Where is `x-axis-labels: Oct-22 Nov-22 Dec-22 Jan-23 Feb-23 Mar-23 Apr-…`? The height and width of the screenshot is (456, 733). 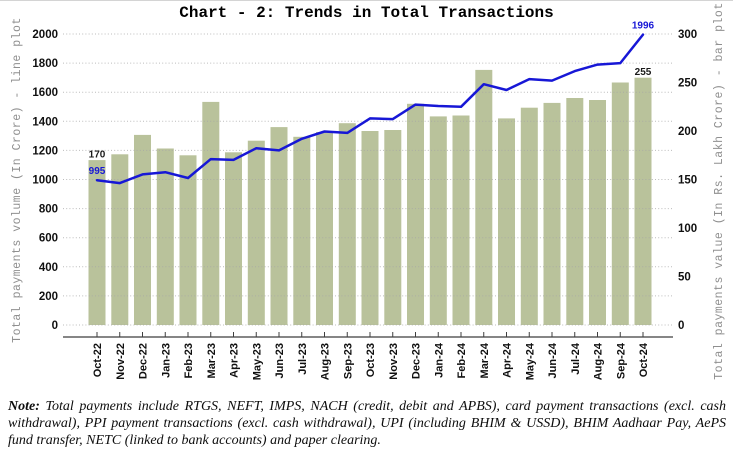 x-axis-labels: Oct-22 Nov-22 Dec-22 Jan-23 Feb-23 Mar-23 Apr-… is located at coordinates (371, 361).